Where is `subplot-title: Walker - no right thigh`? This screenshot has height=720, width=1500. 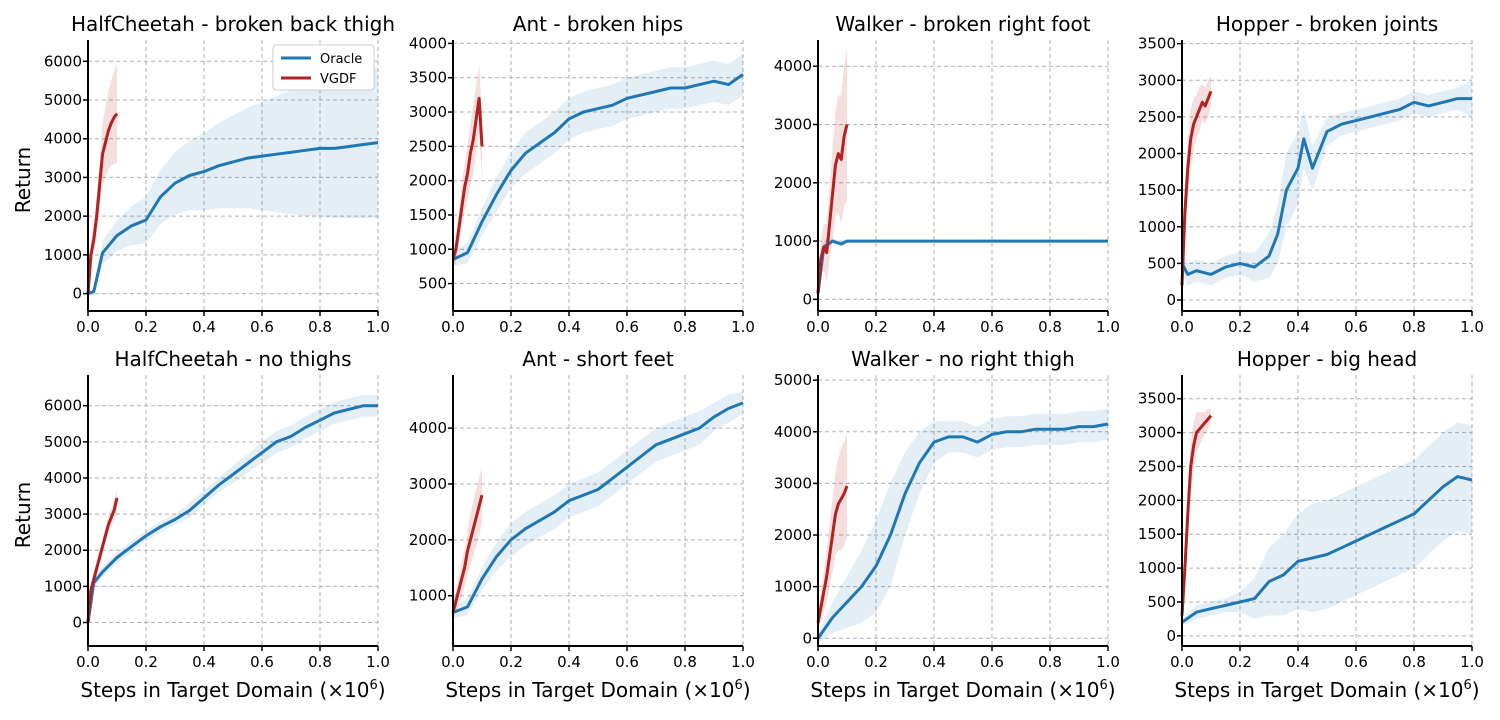 subplot-title: Walker - no right thigh is located at coordinates (963, 359).